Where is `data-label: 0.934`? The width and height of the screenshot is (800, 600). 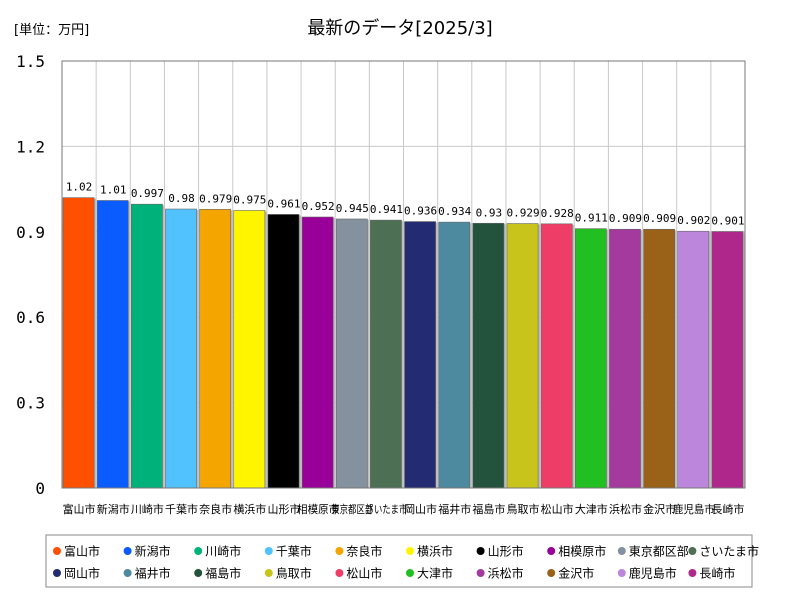
data-label: 0.934 is located at coordinates (454, 211).